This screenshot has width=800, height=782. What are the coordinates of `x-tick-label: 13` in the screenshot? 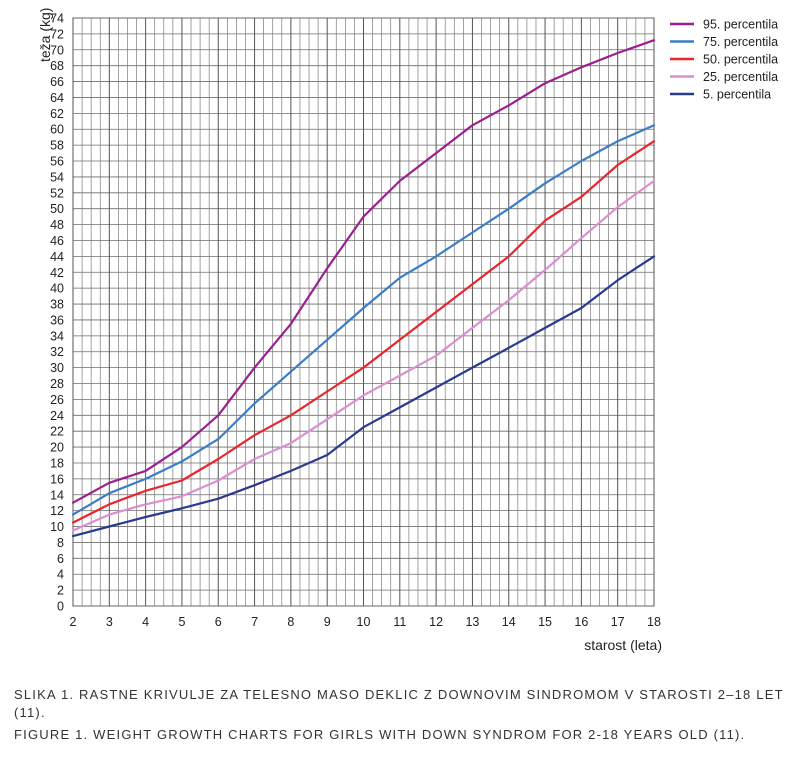 It's located at (472, 622).